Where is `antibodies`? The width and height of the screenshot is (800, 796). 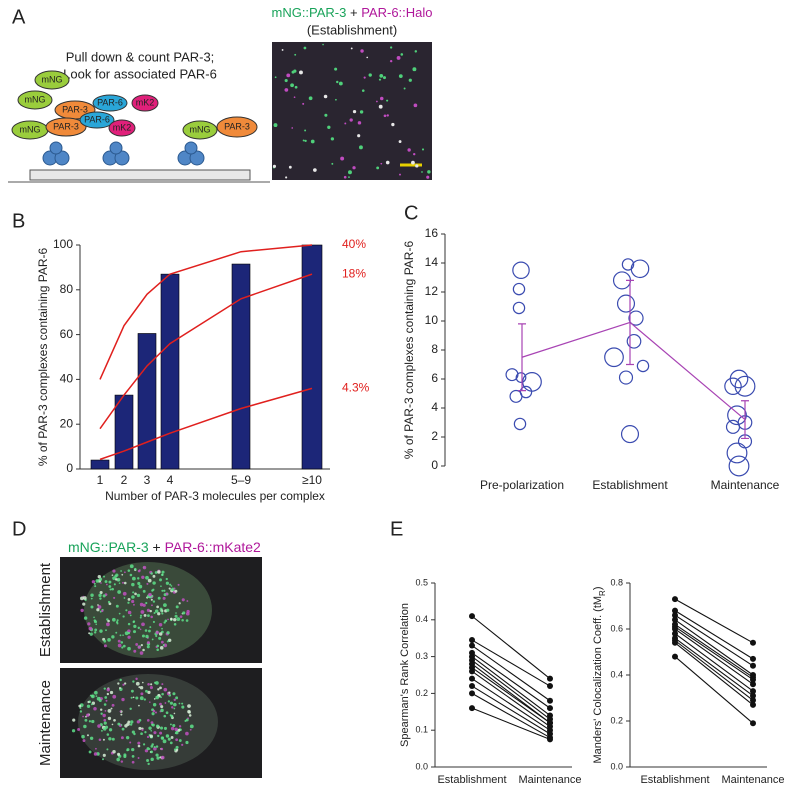 antibodies is located at coordinates (123, 153).